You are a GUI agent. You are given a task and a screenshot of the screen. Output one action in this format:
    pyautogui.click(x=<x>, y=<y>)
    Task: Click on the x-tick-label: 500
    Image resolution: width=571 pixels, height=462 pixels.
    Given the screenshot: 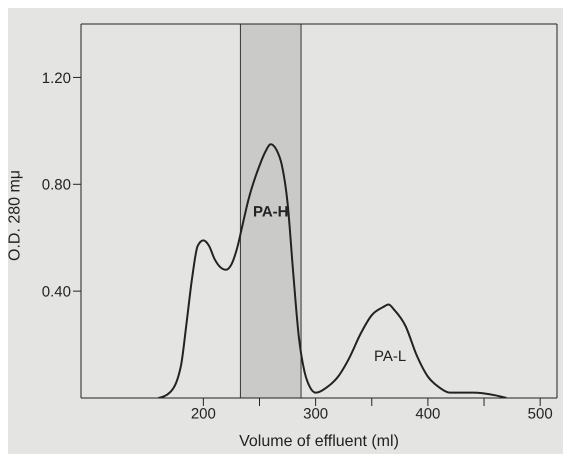 What is the action you would take?
    pyautogui.click(x=540, y=414)
    